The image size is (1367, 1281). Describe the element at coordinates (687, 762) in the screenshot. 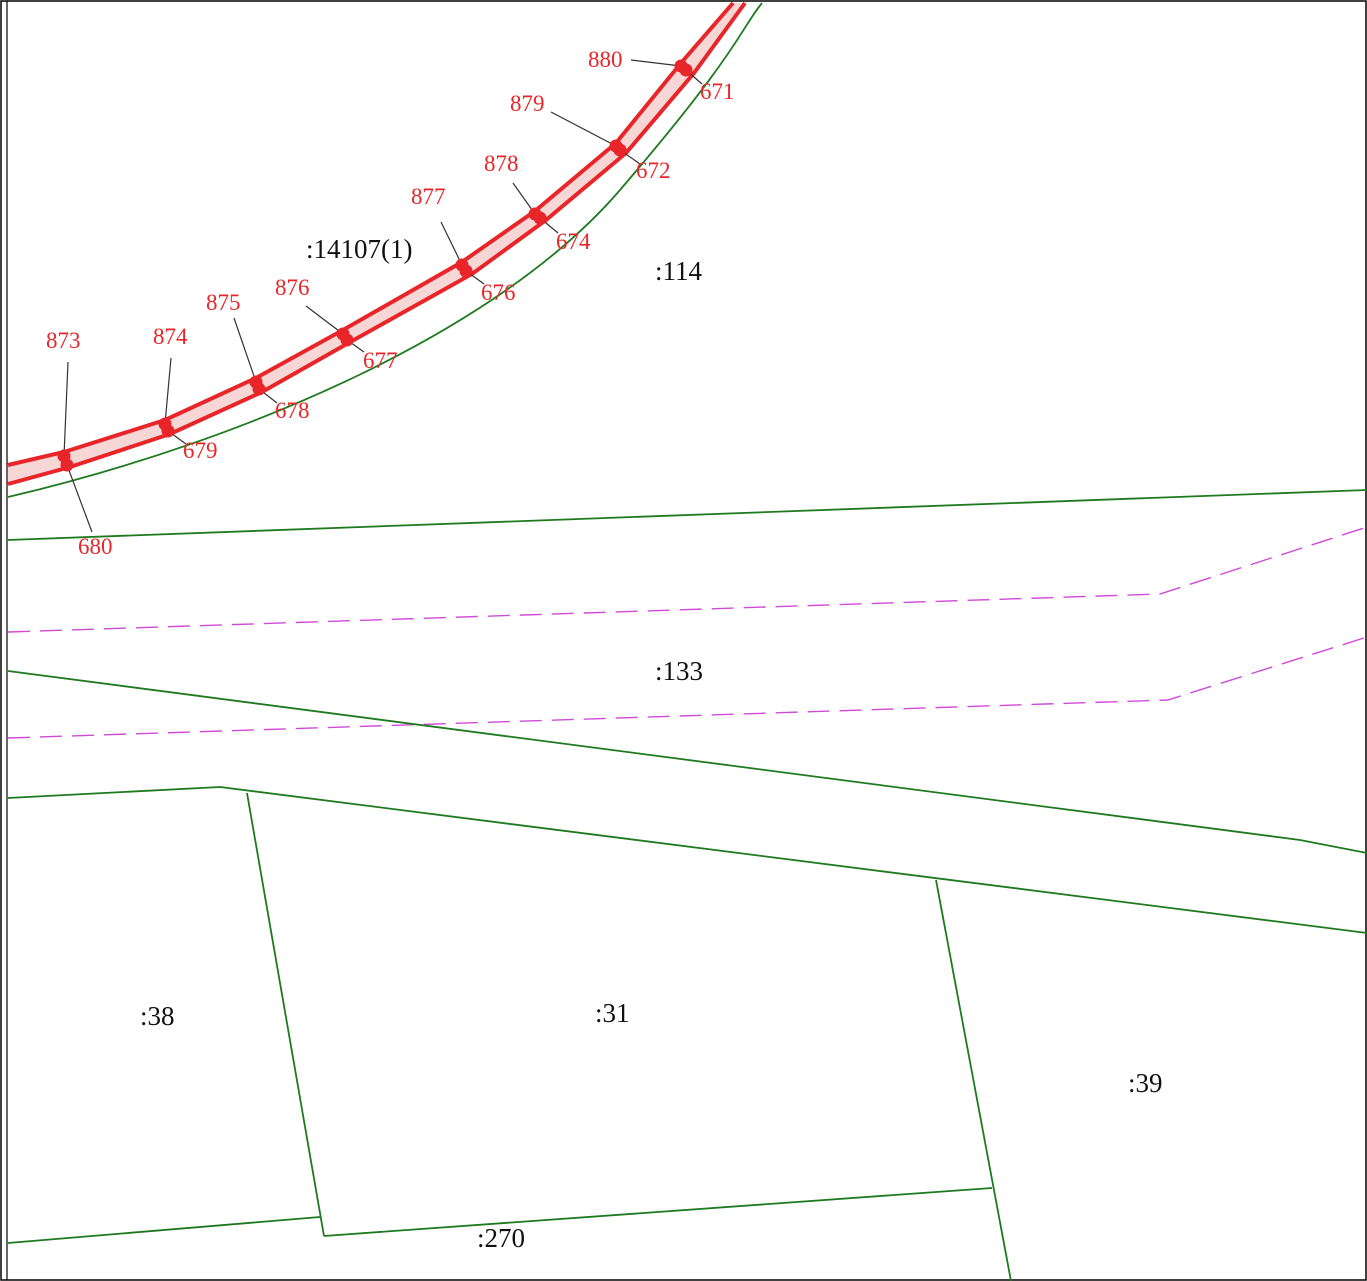

I see `boundary-133-south` at that location.